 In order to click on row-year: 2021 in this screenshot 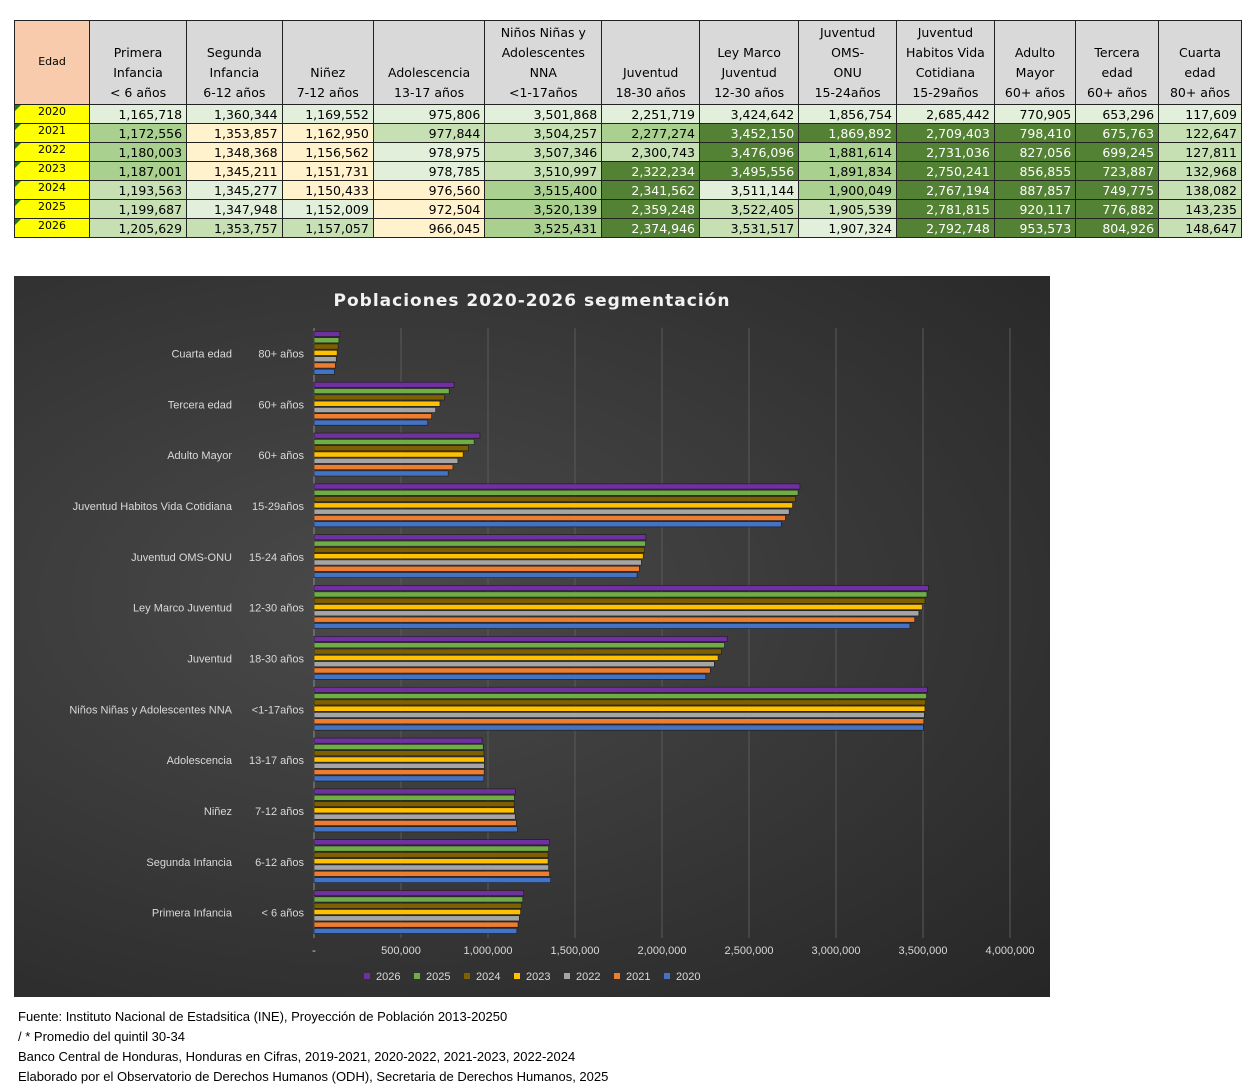, I will do `click(52, 133)`.